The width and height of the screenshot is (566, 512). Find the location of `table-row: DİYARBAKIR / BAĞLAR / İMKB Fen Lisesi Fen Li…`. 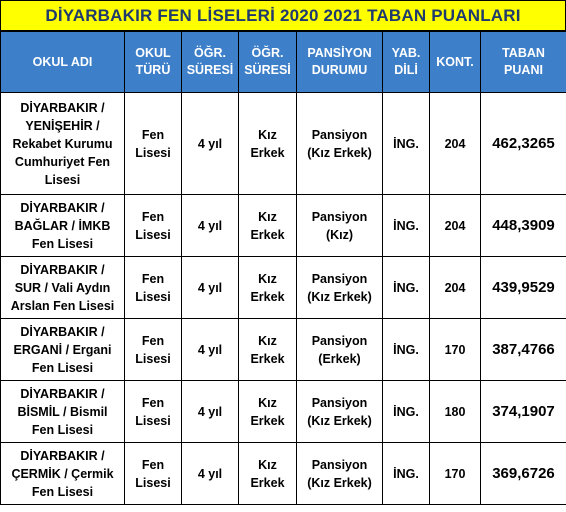

table-row: DİYARBAKIR / BAĞLAR / İMKB Fen Lisesi Fen Li… is located at coordinates (283, 225).